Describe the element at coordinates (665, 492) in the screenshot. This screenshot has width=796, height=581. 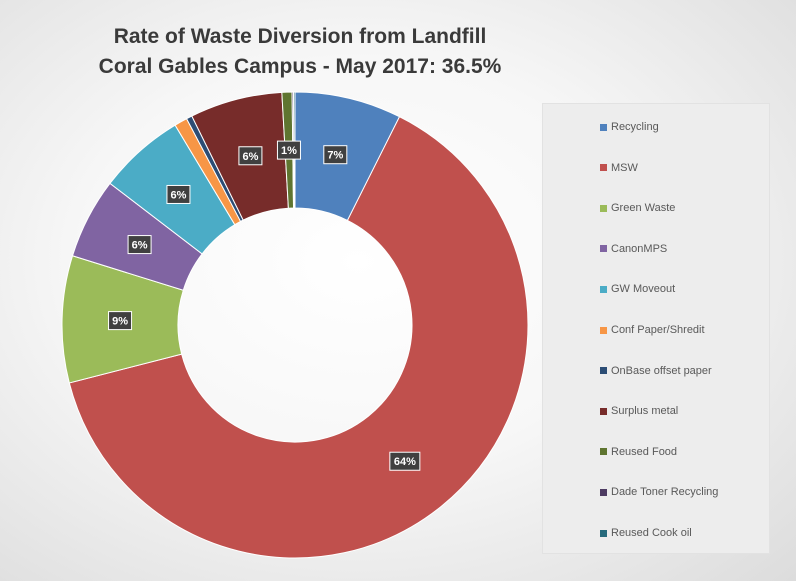
I see `legend-label: Dade Toner Recycling` at that location.